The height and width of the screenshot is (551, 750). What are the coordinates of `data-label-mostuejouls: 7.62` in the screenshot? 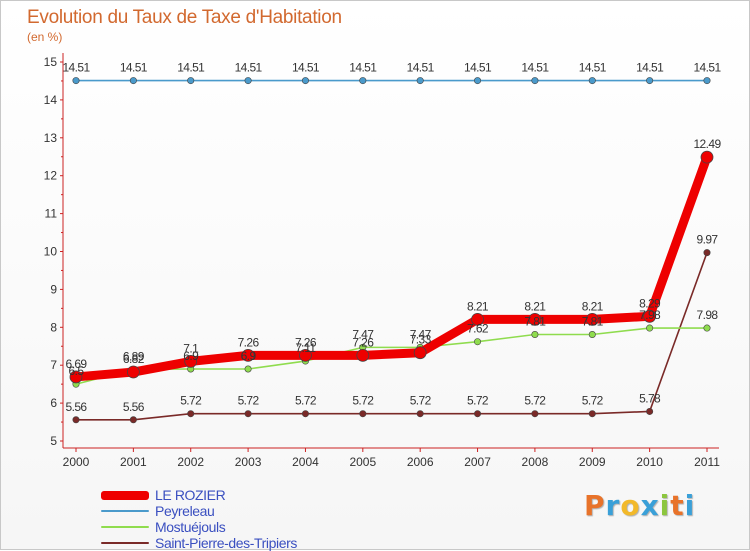 It's located at (478, 329).